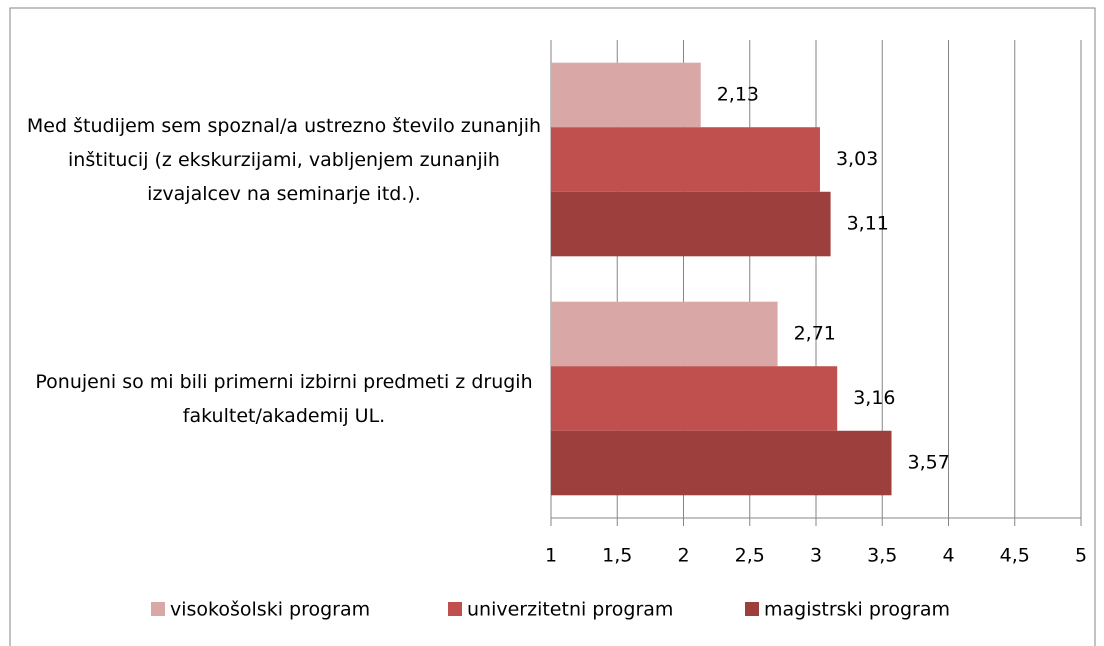 This screenshot has width=1104, height=646. Describe the element at coordinates (270, 610) in the screenshot. I see `legend-label: visokošolski program` at that location.